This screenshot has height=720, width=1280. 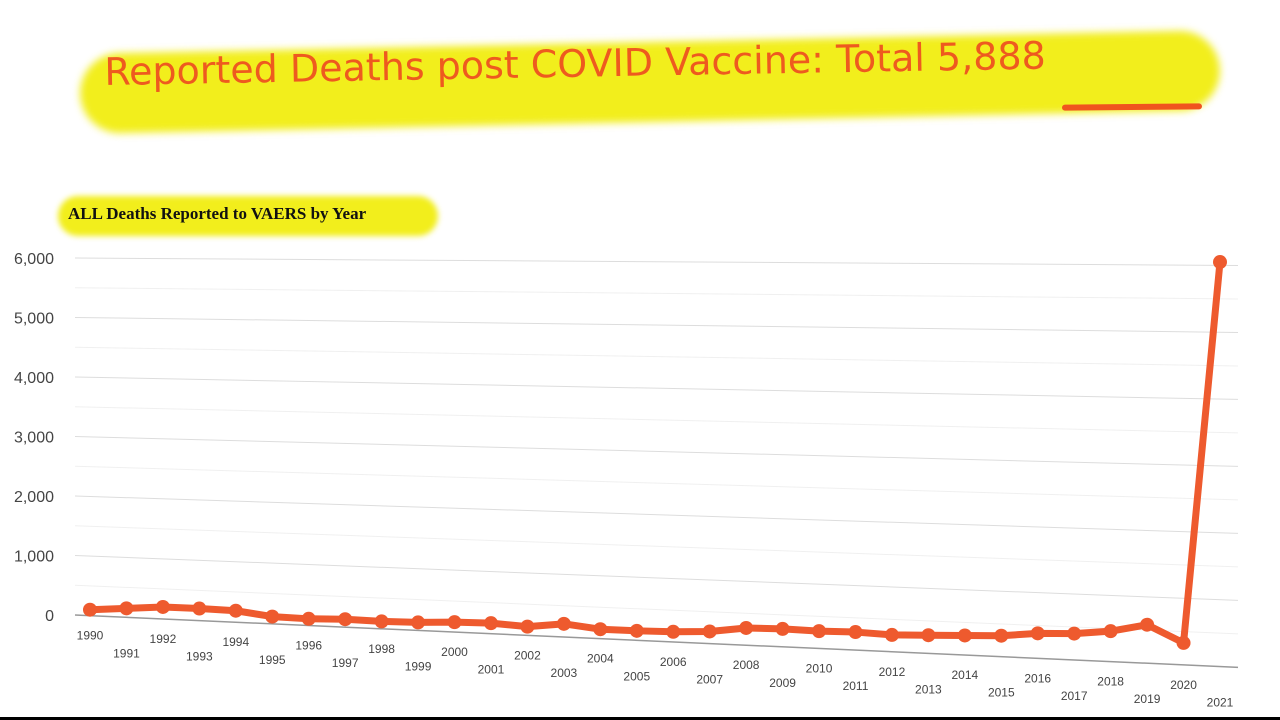 I want to click on x-tick-label: 2017, so click(x=1074, y=696).